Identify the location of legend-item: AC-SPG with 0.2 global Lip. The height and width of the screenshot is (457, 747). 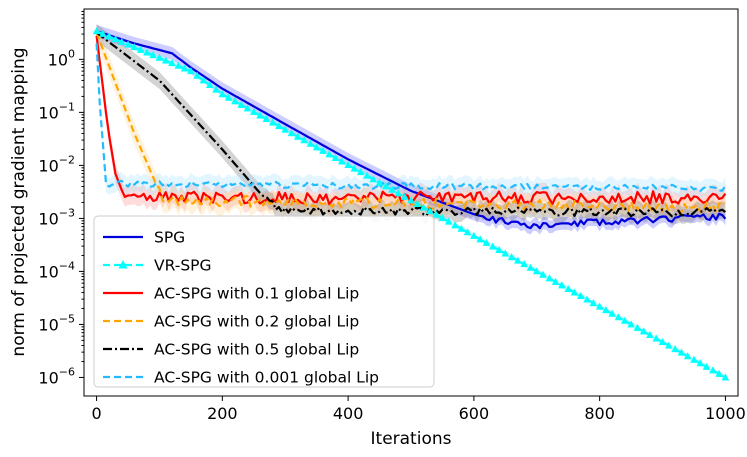
(231, 322).